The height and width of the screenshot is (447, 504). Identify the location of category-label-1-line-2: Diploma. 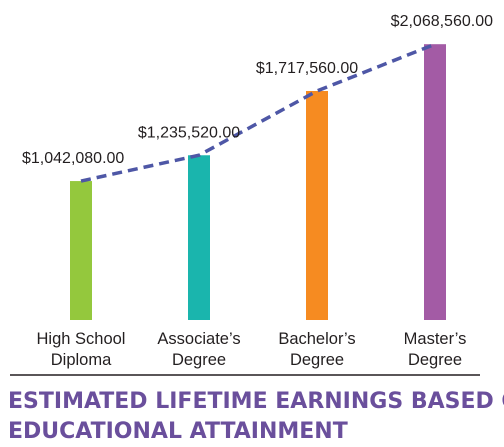
(81, 360).